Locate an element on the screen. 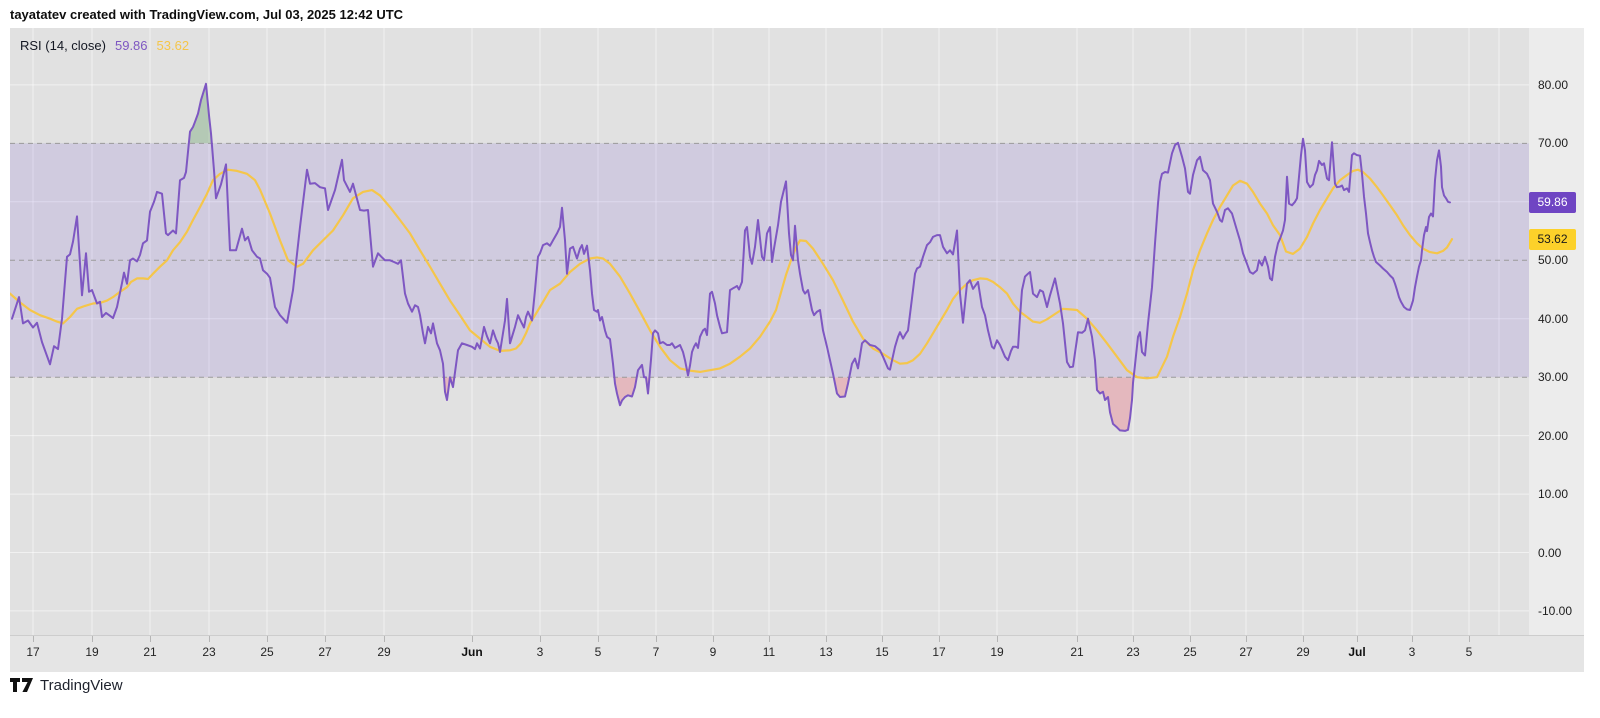 The width and height of the screenshot is (1600, 718). rsi-value: 59.86 is located at coordinates (131, 45).